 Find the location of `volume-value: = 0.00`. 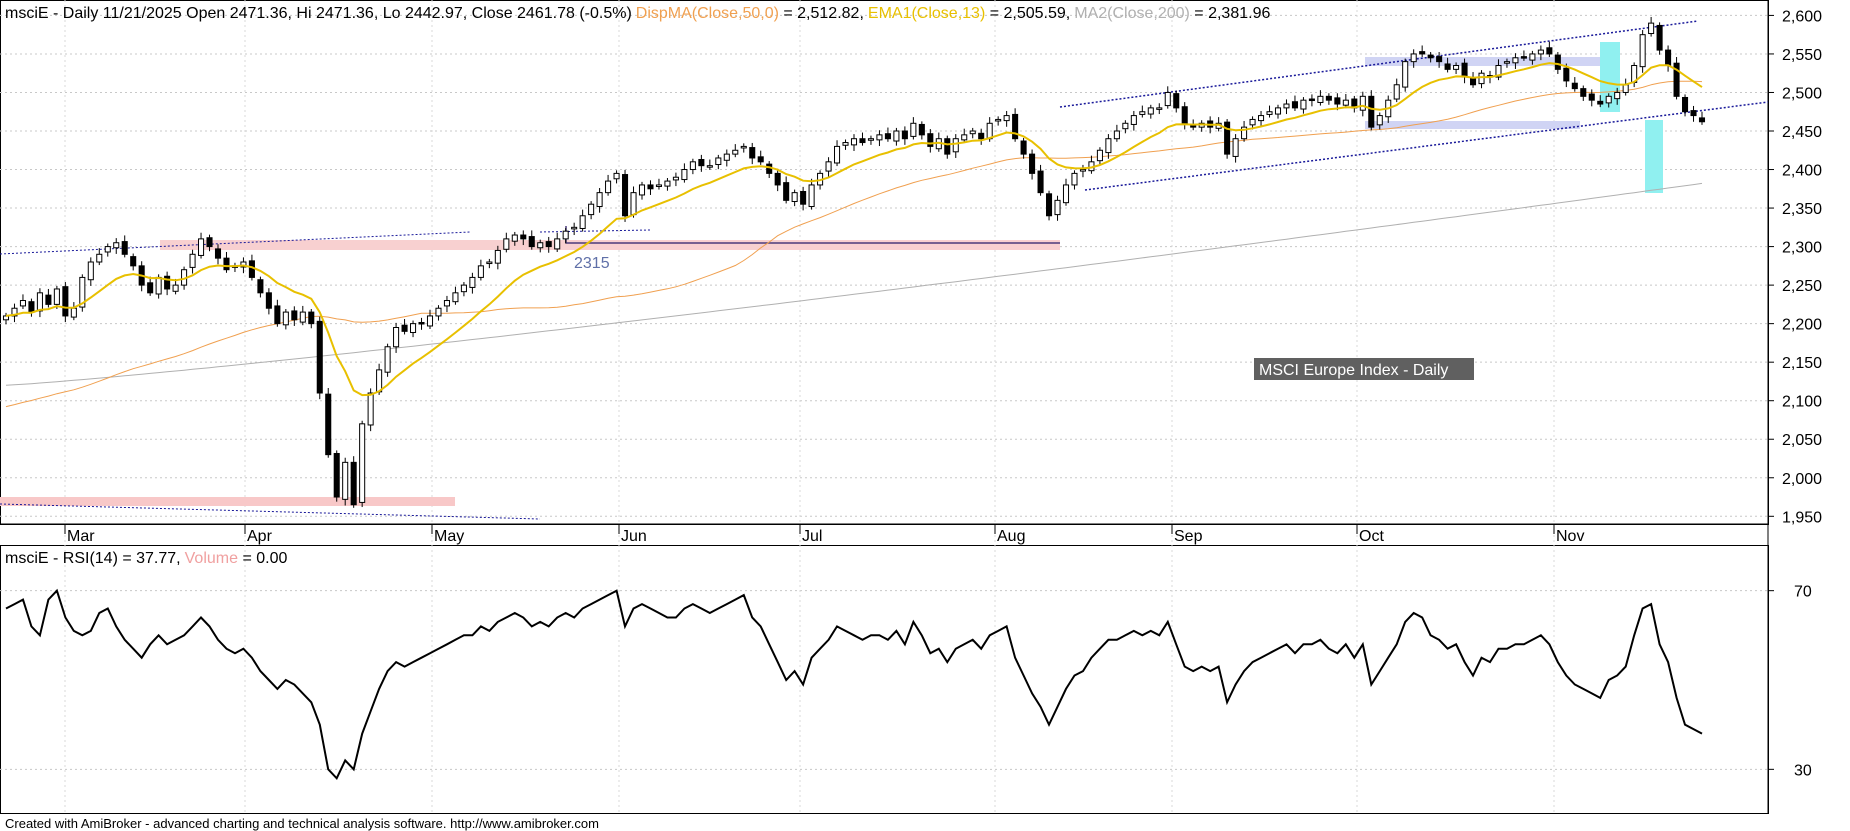

volume-value: = 0.00 is located at coordinates (262, 558).